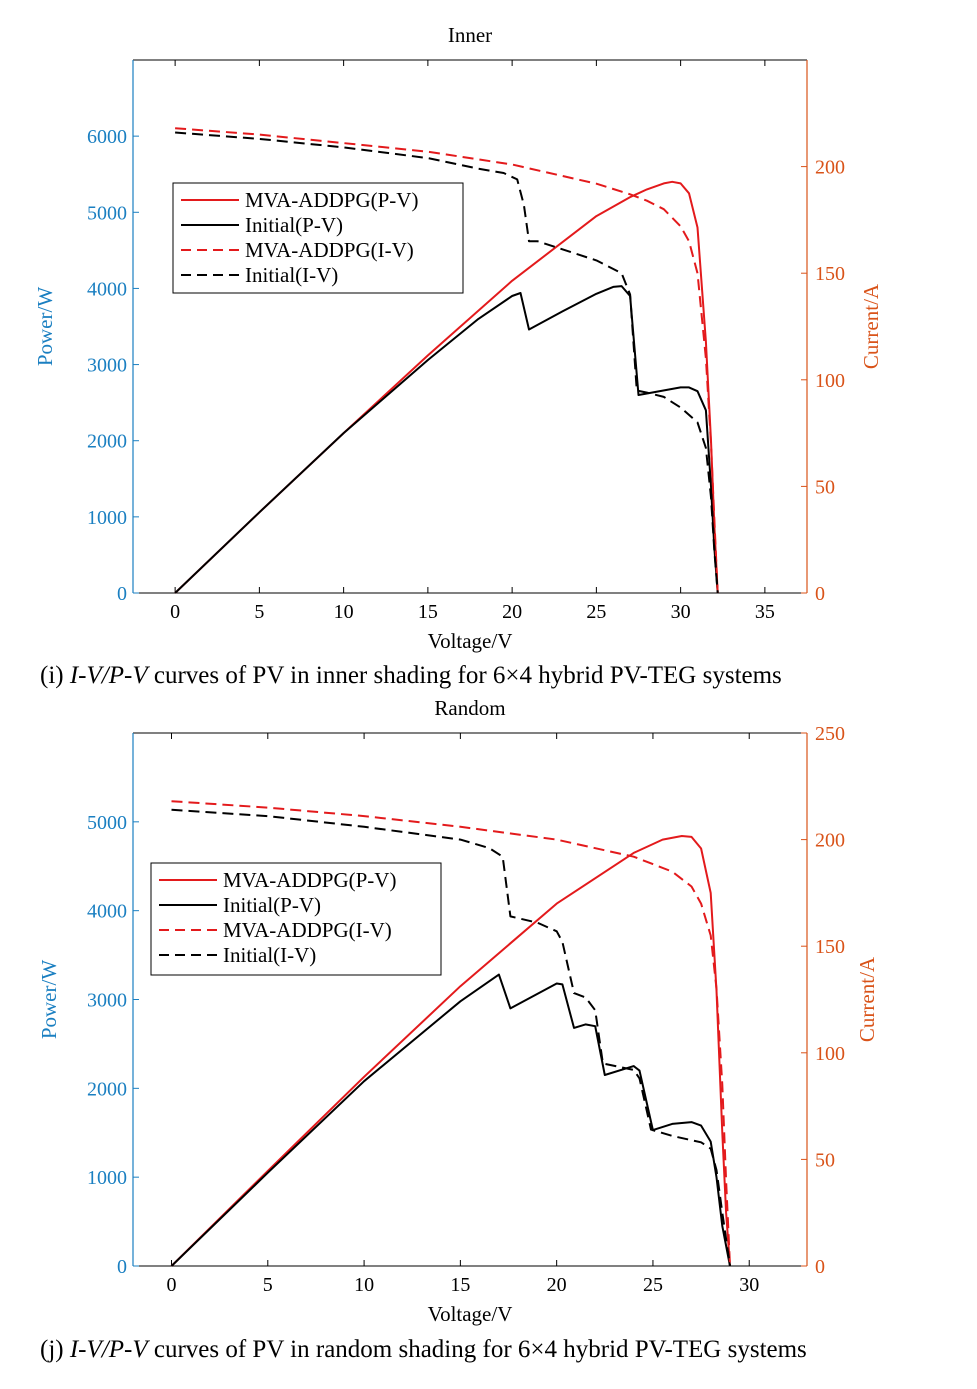 This screenshot has height=1389, width=977. I want to click on y-right-tick-label: 250, so click(830, 734).